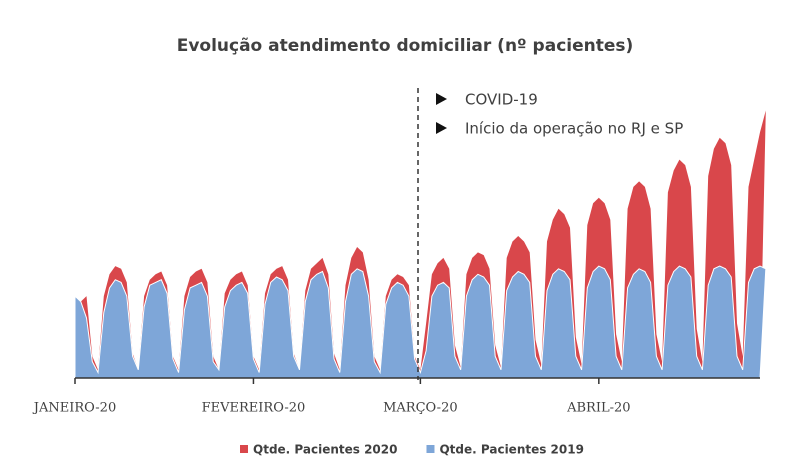 This screenshot has width=809, height=470. I want to click on x-tick-label: ABRIL-20, so click(598, 408).